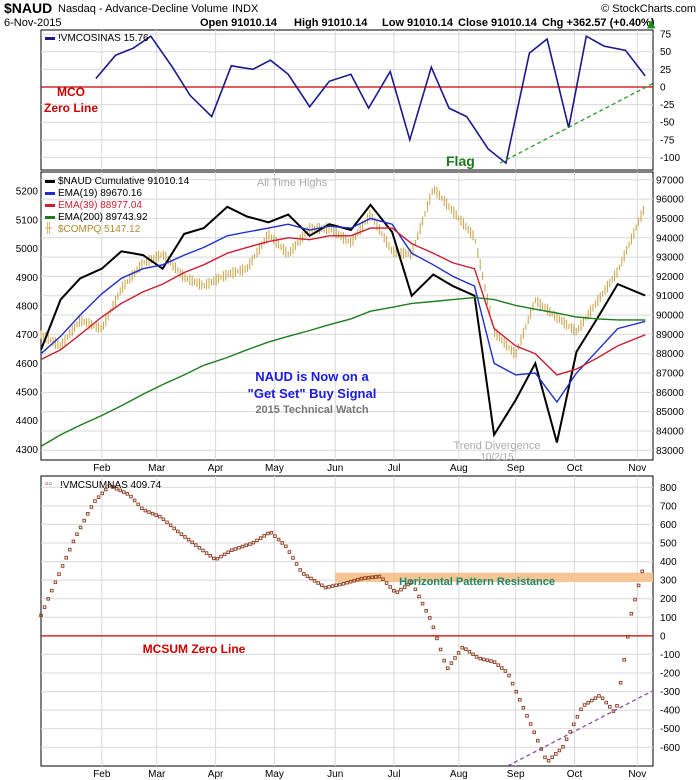  Describe the element at coordinates (580, 728) in the screenshot. I see `mcsum-trendline` at that location.